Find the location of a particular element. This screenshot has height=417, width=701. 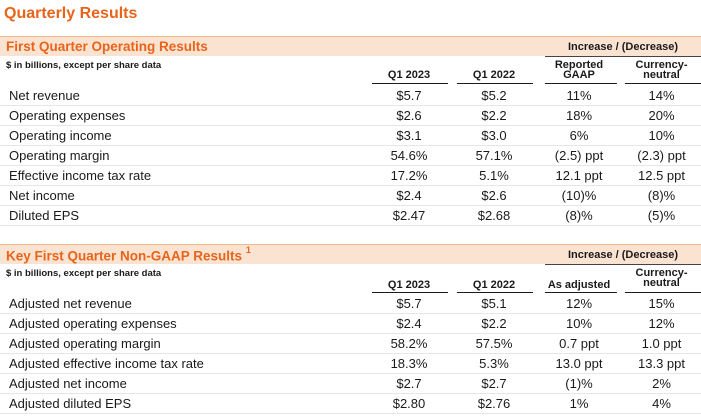

table-row: Diluted EPS $2.47 $2.68 (8)% (5)% is located at coordinates (350, 216).